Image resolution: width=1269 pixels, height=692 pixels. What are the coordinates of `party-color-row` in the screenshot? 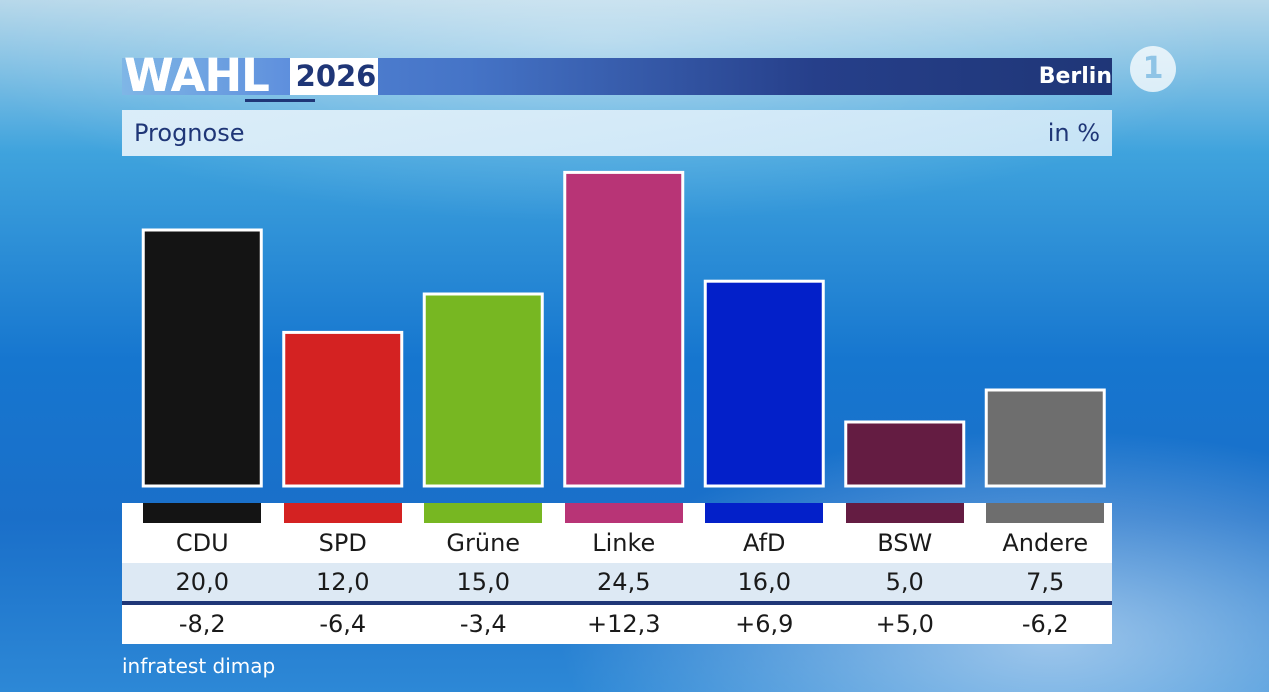 It's located at (617, 513).